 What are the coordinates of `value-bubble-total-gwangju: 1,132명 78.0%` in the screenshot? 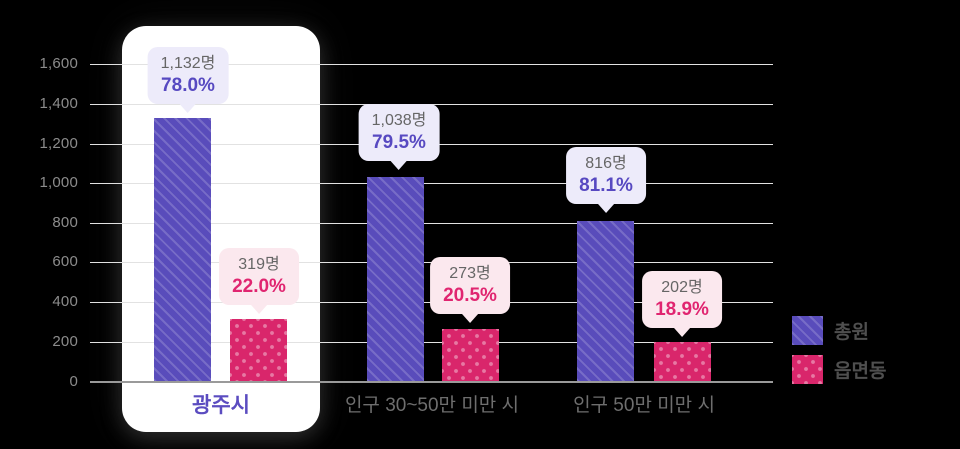 It's located at (188, 75).